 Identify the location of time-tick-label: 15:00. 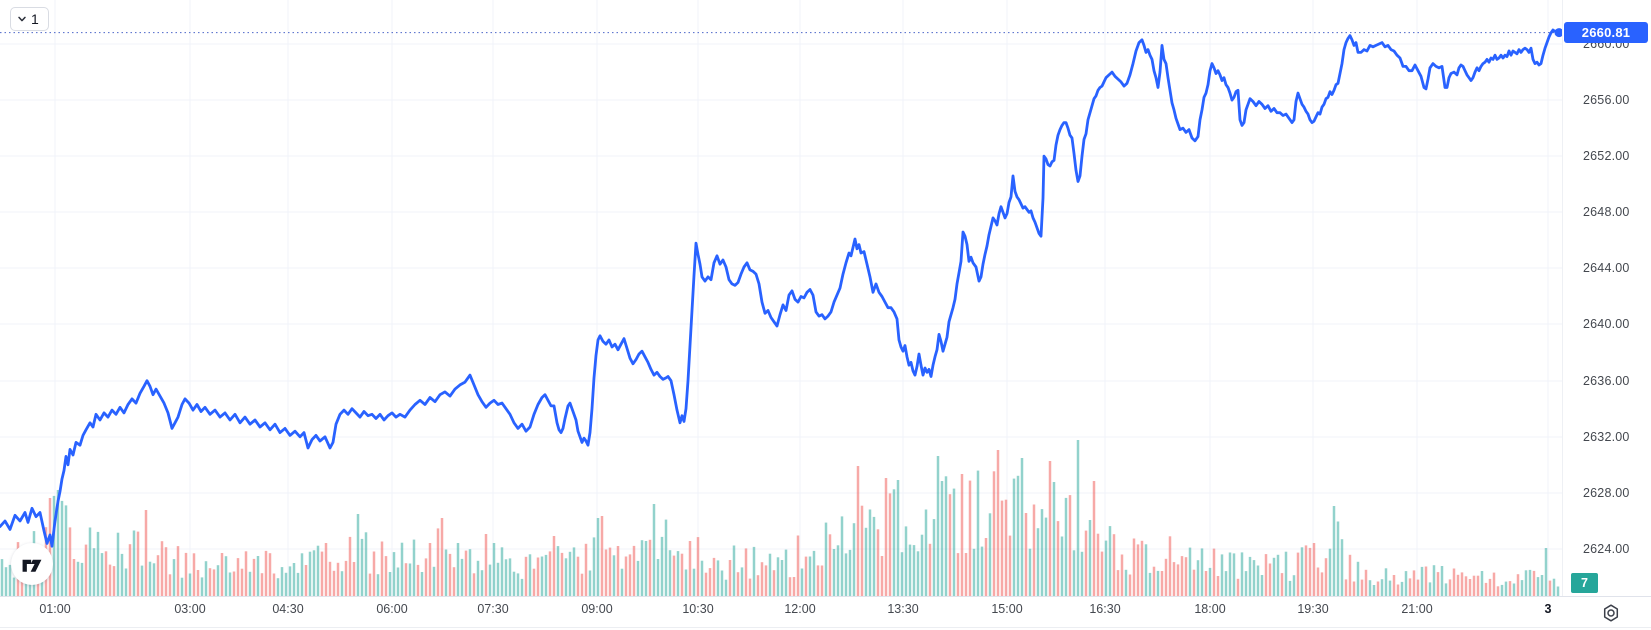
(1007, 609).